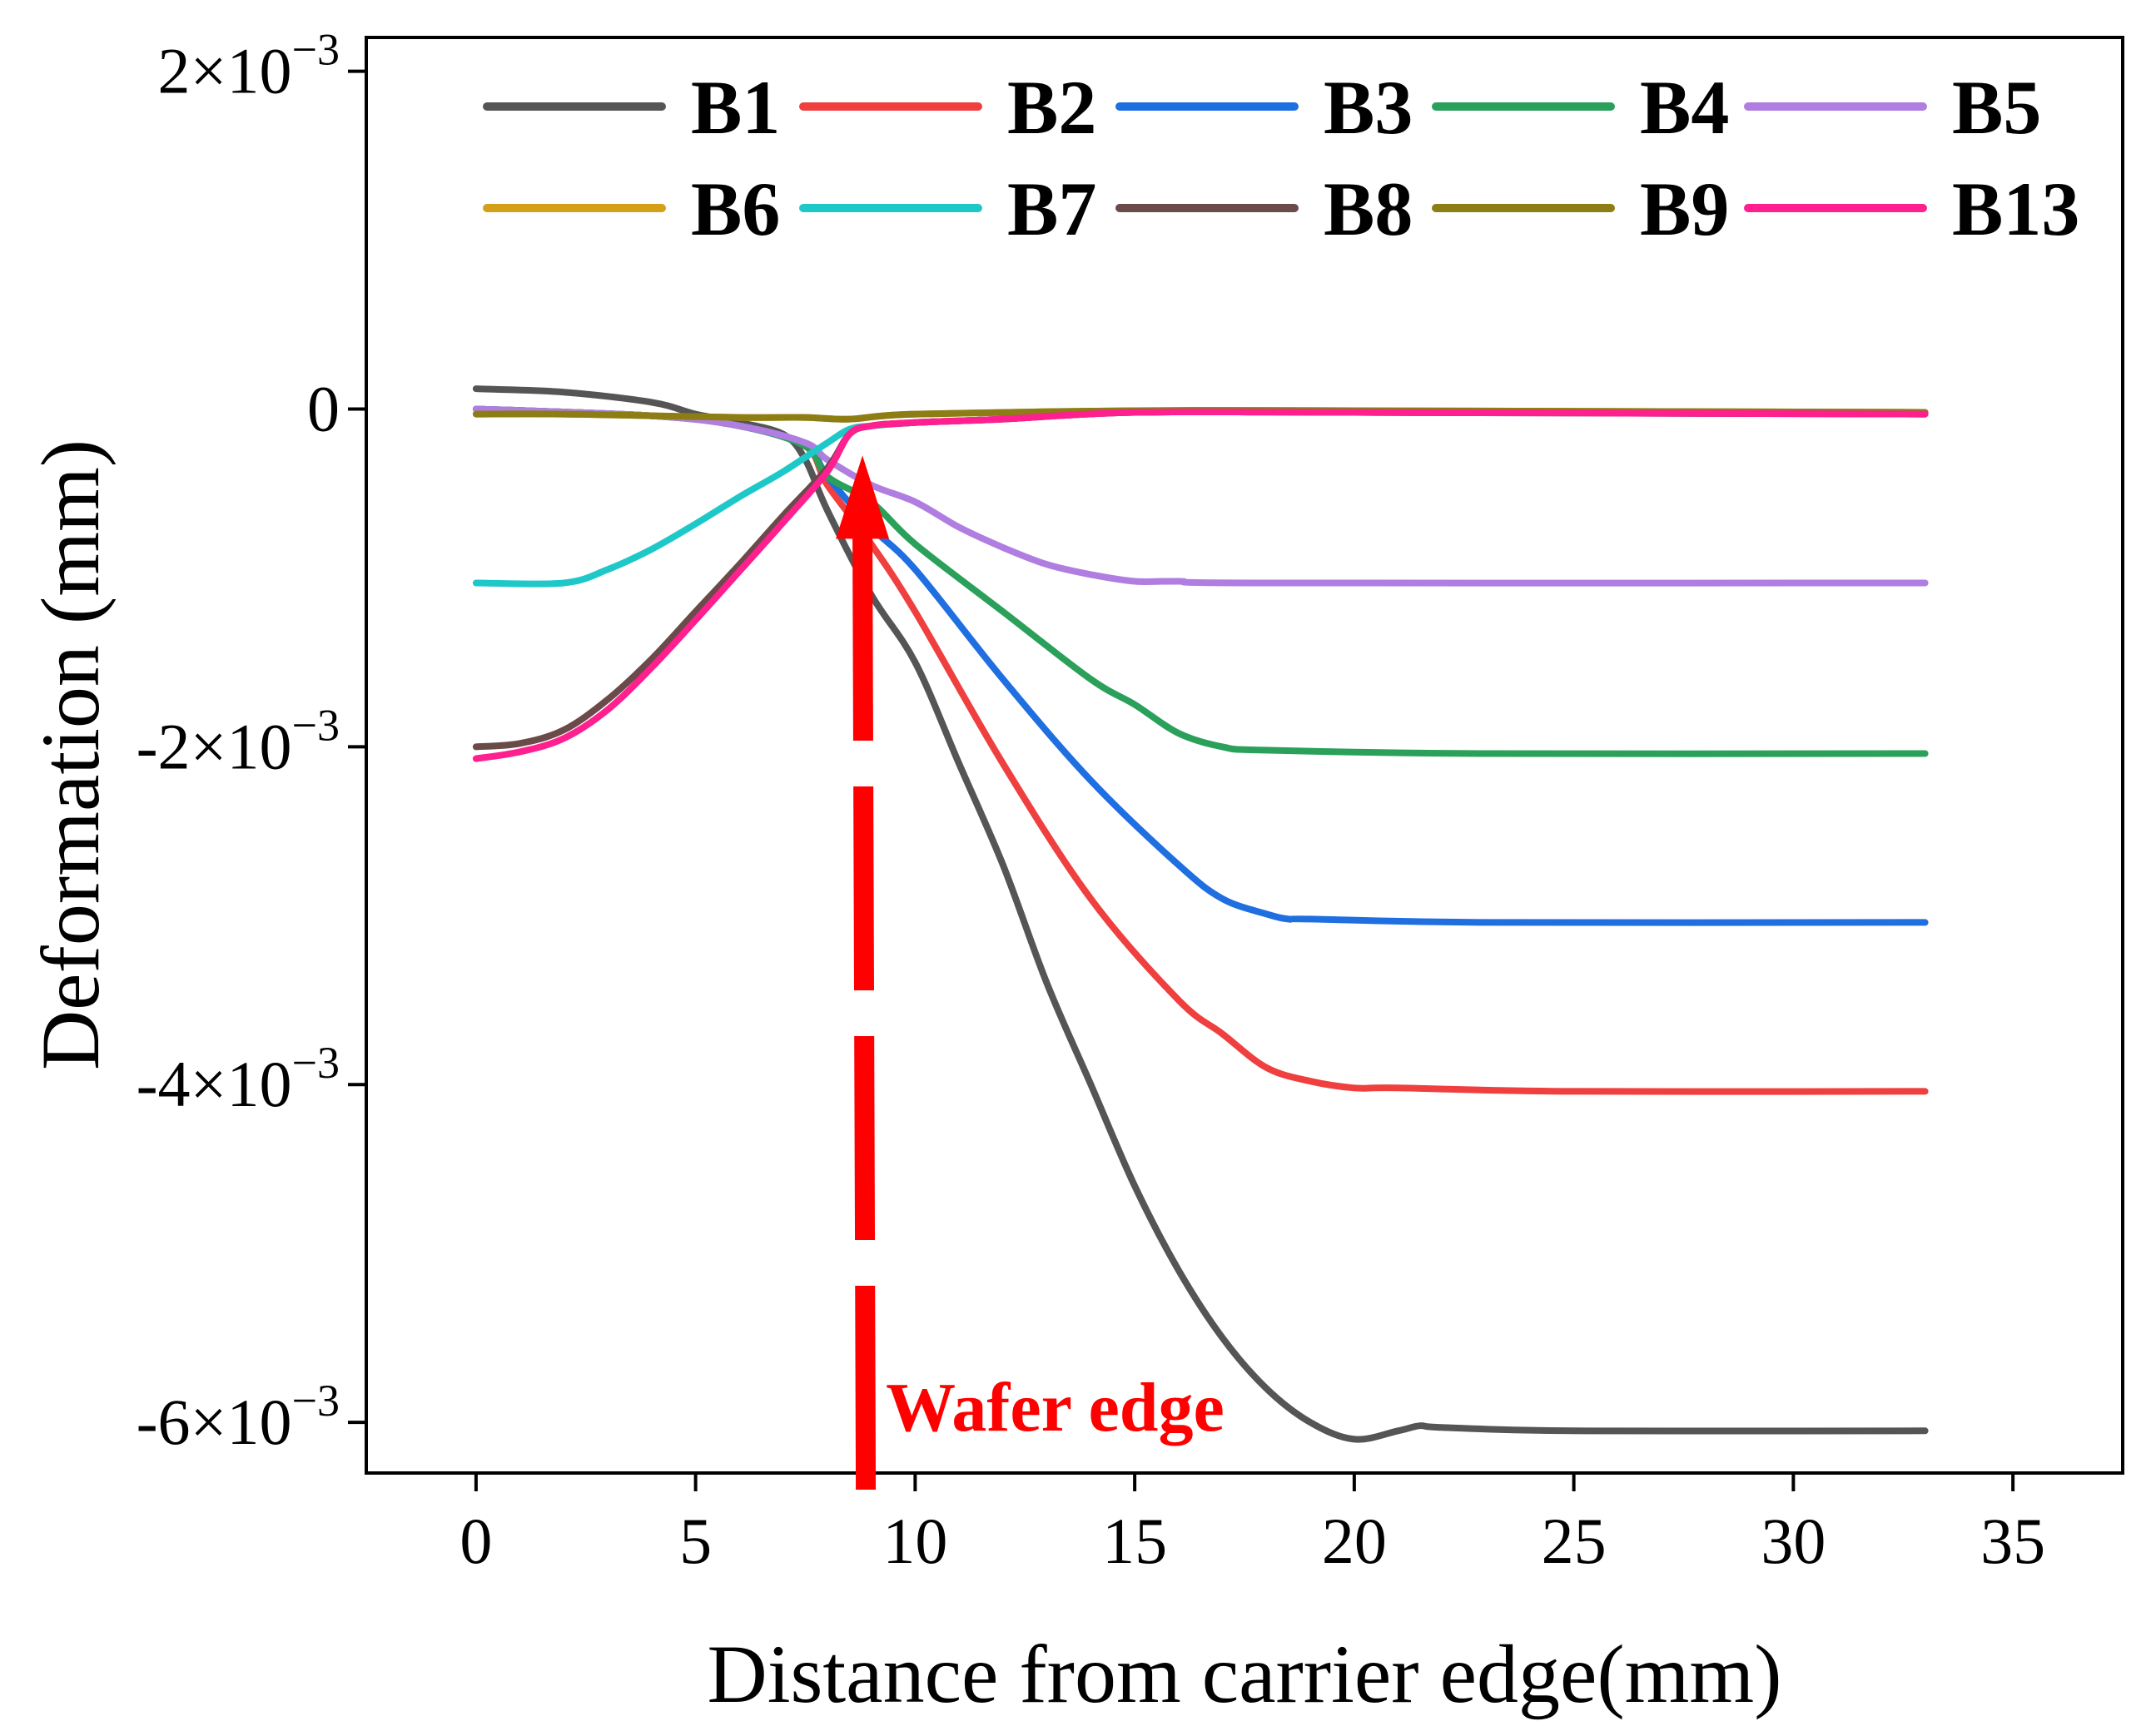 This screenshot has width=2156, height=1731. What do you see at coordinates (323, 408) in the screenshot?
I see `y-tick-label: 0` at bounding box center [323, 408].